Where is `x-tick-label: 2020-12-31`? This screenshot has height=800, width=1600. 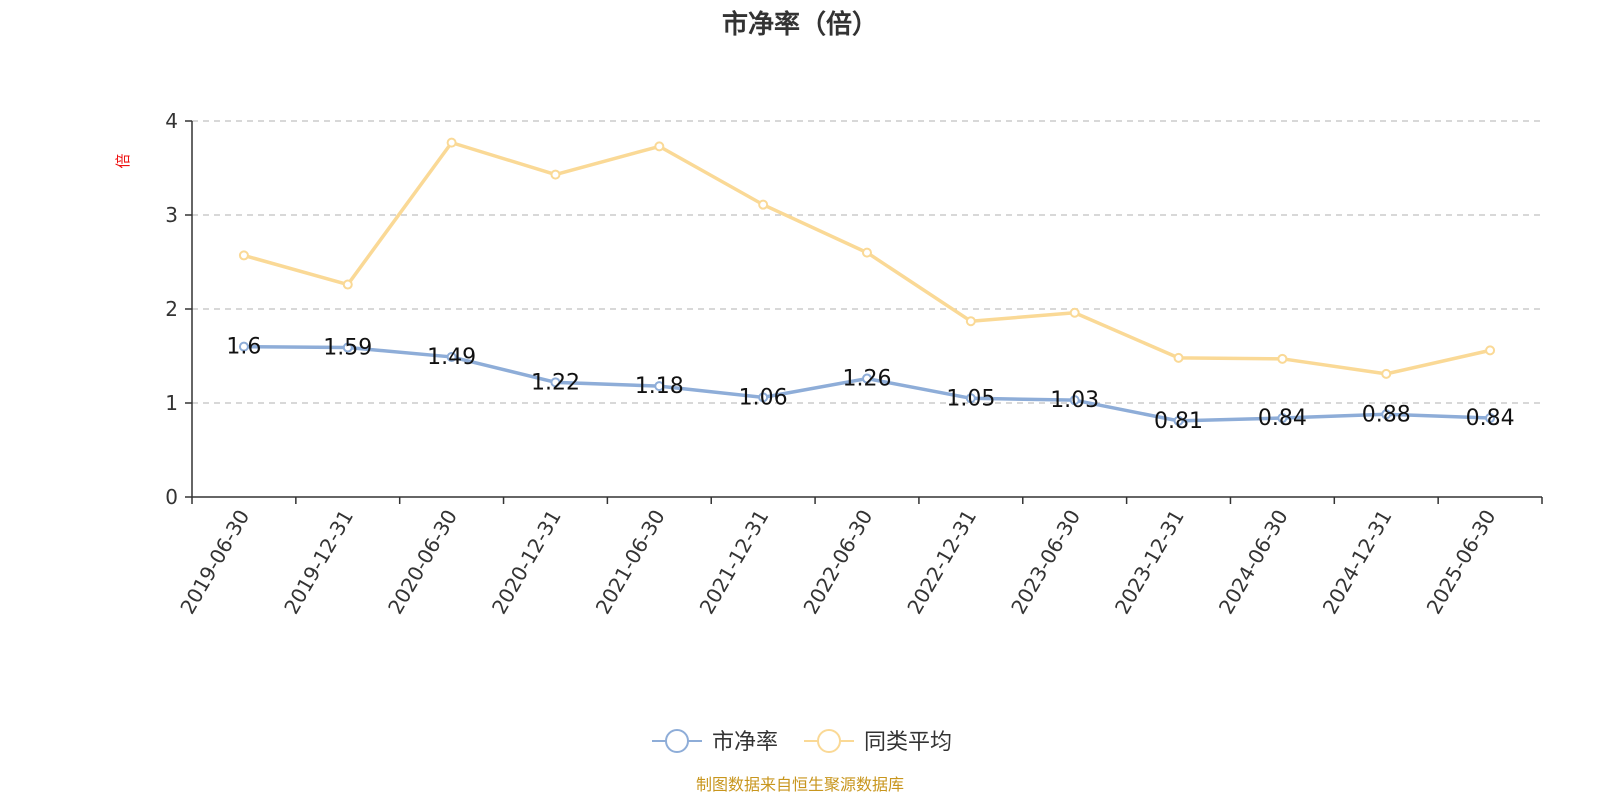
x-tick-label: 2020-12-31 is located at coordinates (526, 562).